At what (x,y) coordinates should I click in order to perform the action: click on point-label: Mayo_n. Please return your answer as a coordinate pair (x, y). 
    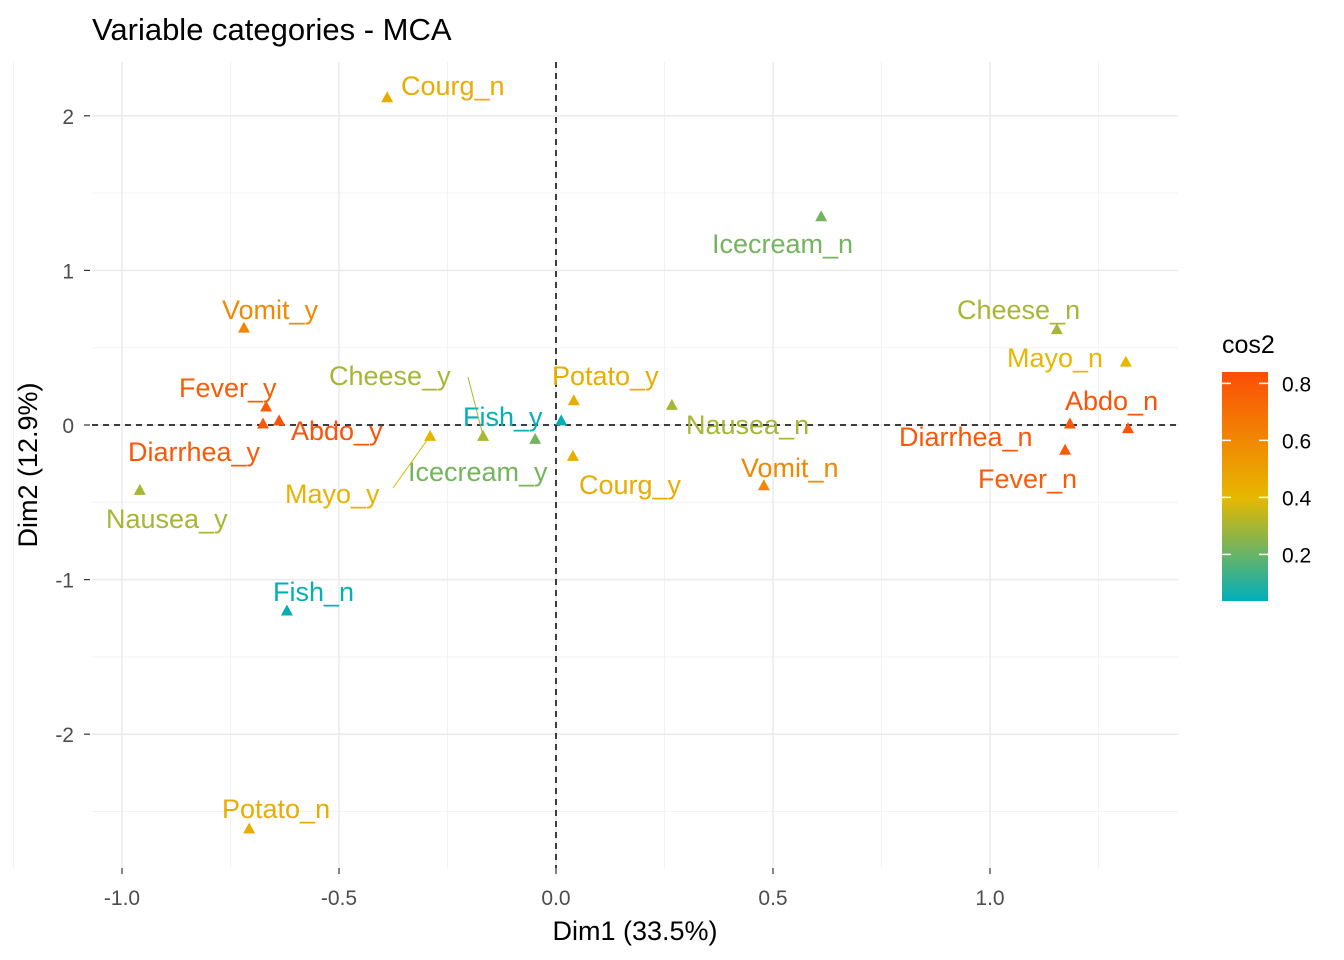
    Looking at the image, I should click on (1055, 358).